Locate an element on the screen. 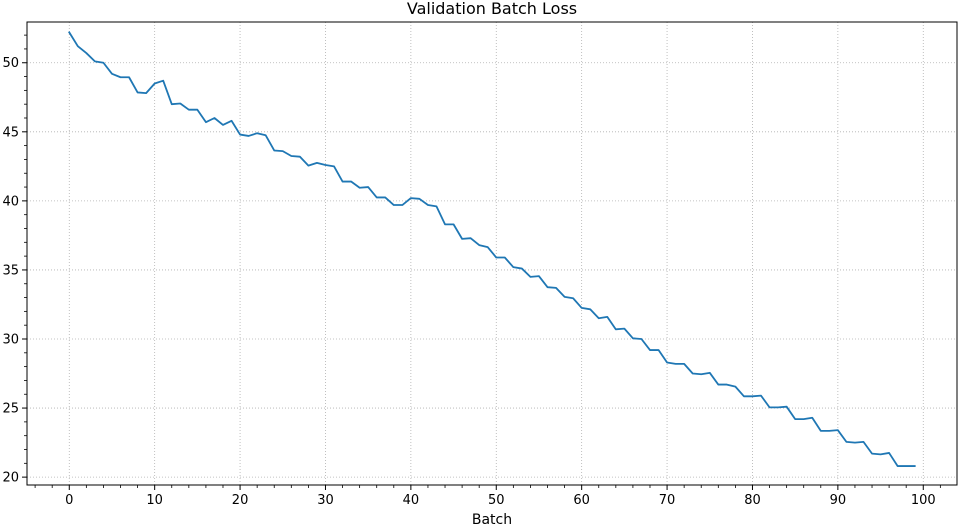 The width and height of the screenshot is (959, 524). chart-title: Validation Batch Loss is located at coordinates (492, 9).